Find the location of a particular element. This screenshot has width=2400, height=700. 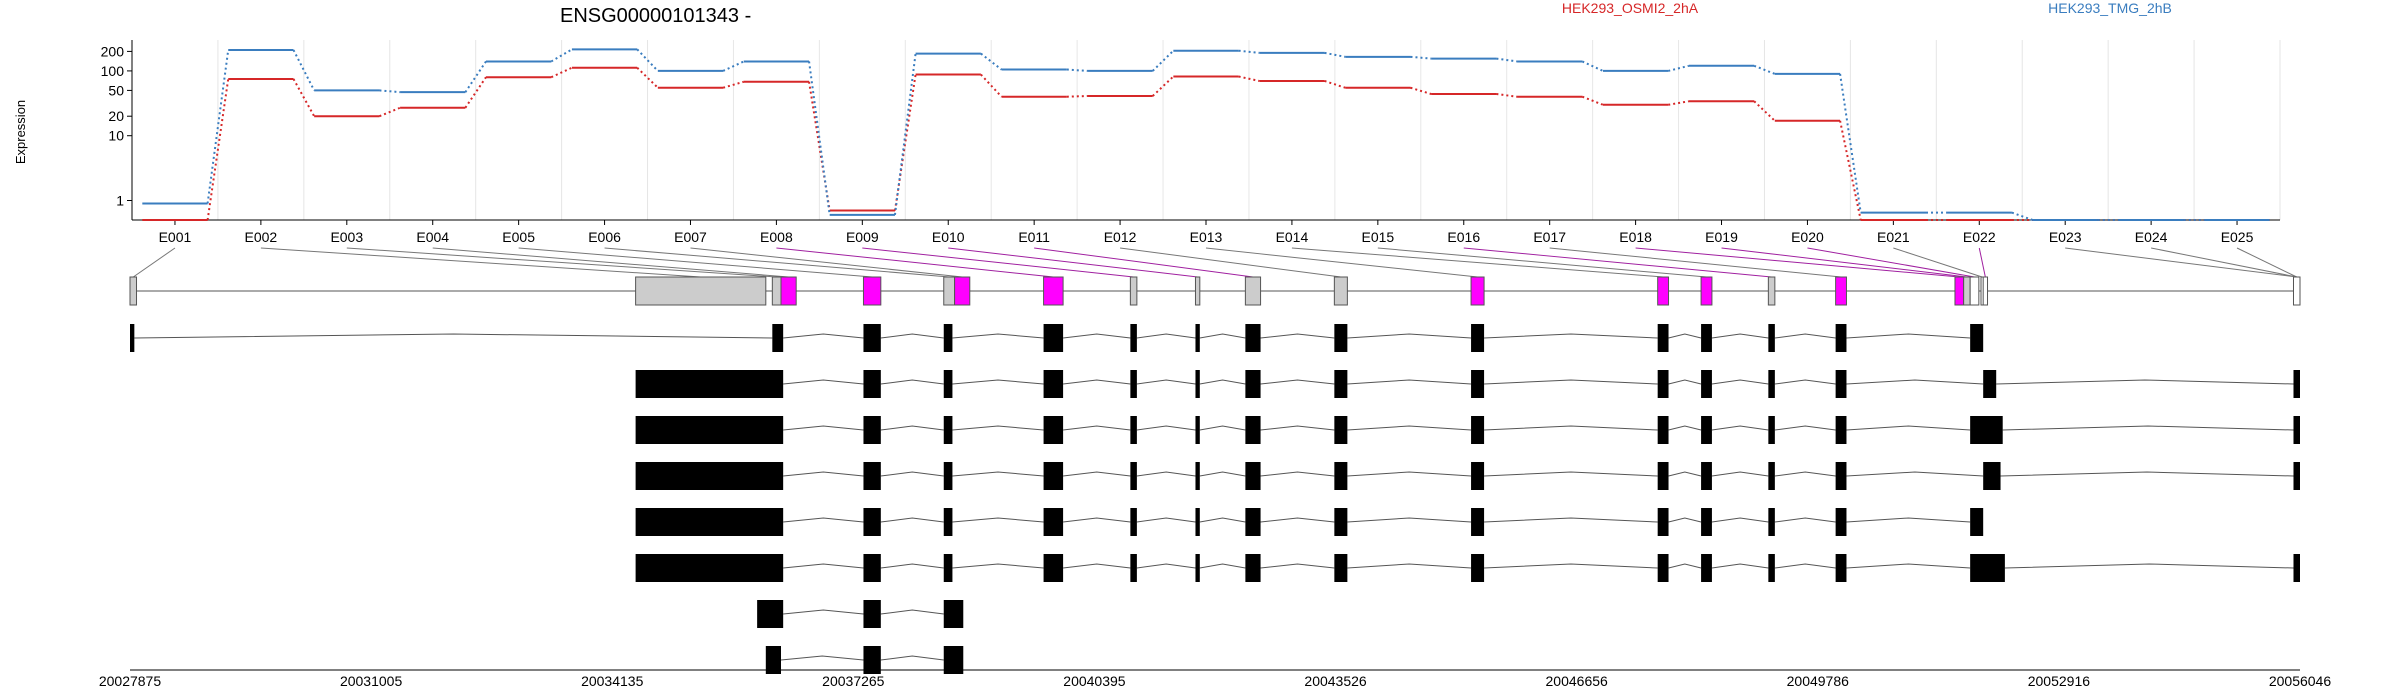

x-tick-label: E013 is located at coordinates (1206, 237).